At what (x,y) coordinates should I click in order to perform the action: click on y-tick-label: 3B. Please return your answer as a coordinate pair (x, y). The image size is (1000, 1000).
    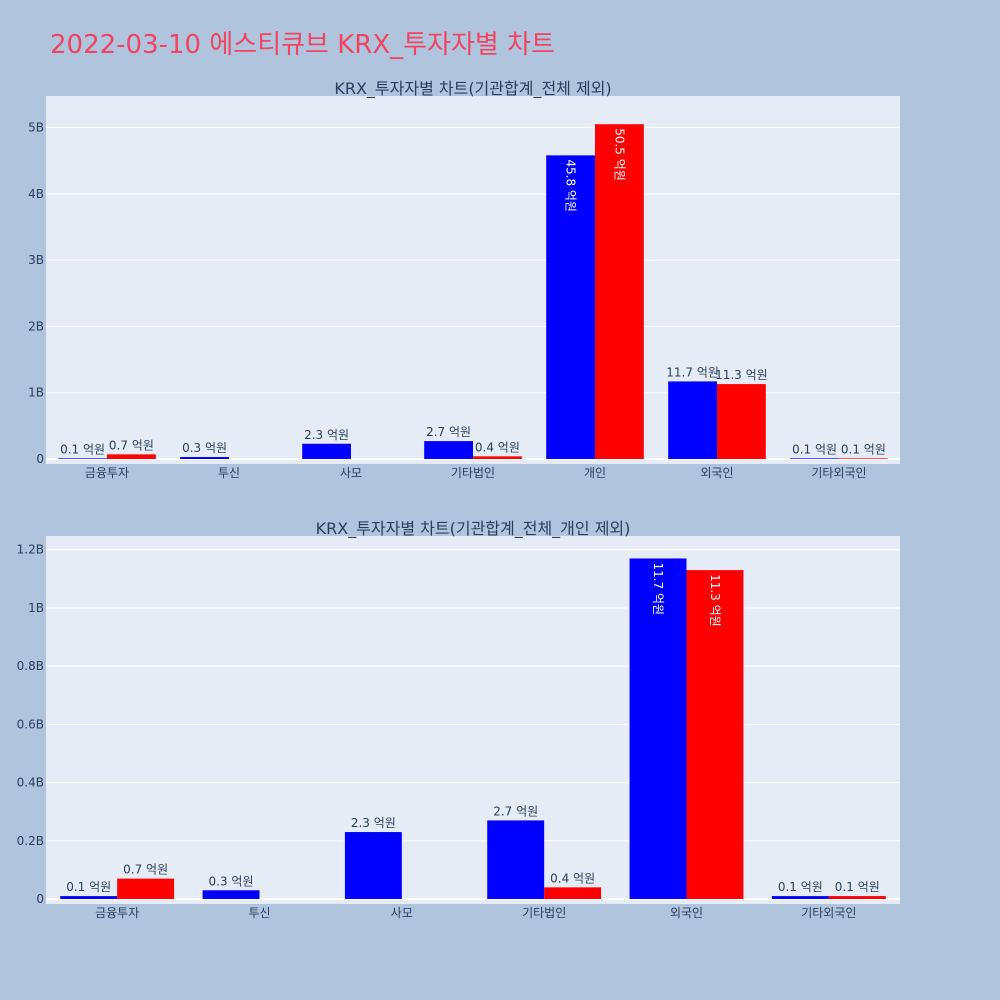
    Looking at the image, I should click on (36, 260).